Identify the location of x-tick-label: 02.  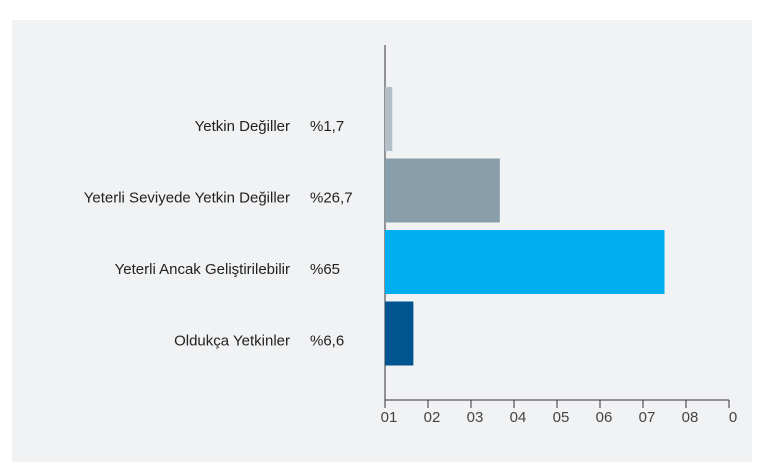
(432, 417).